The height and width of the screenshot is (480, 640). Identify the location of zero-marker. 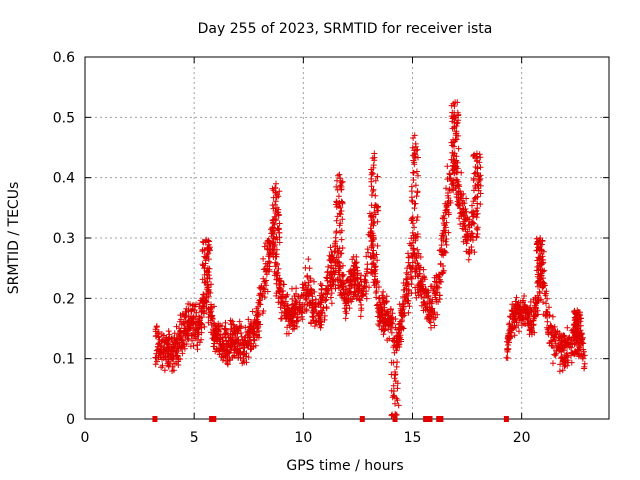
(506, 419).